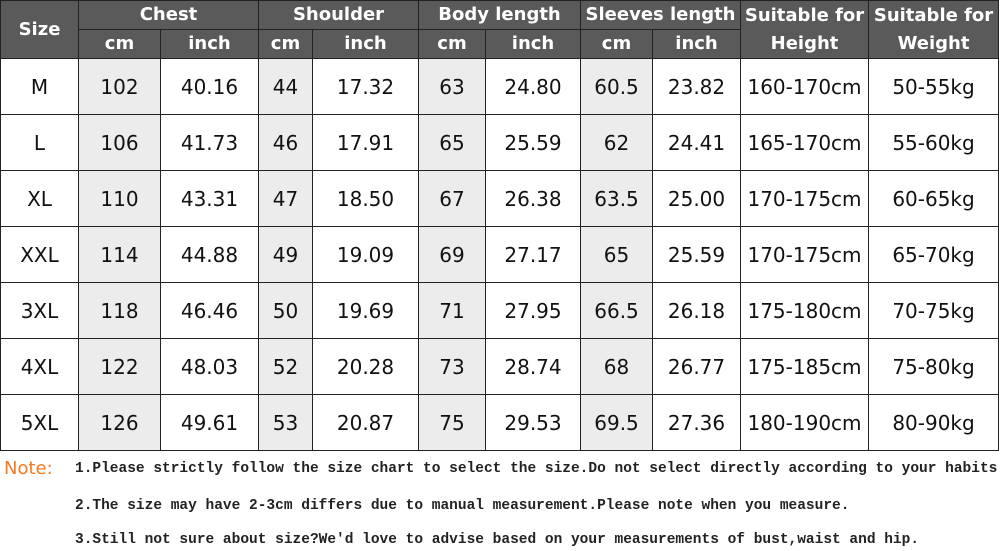 Image resolution: width=1000 pixels, height=551 pixels. I want to click on table-cell: 5XL, so click(39, 422).